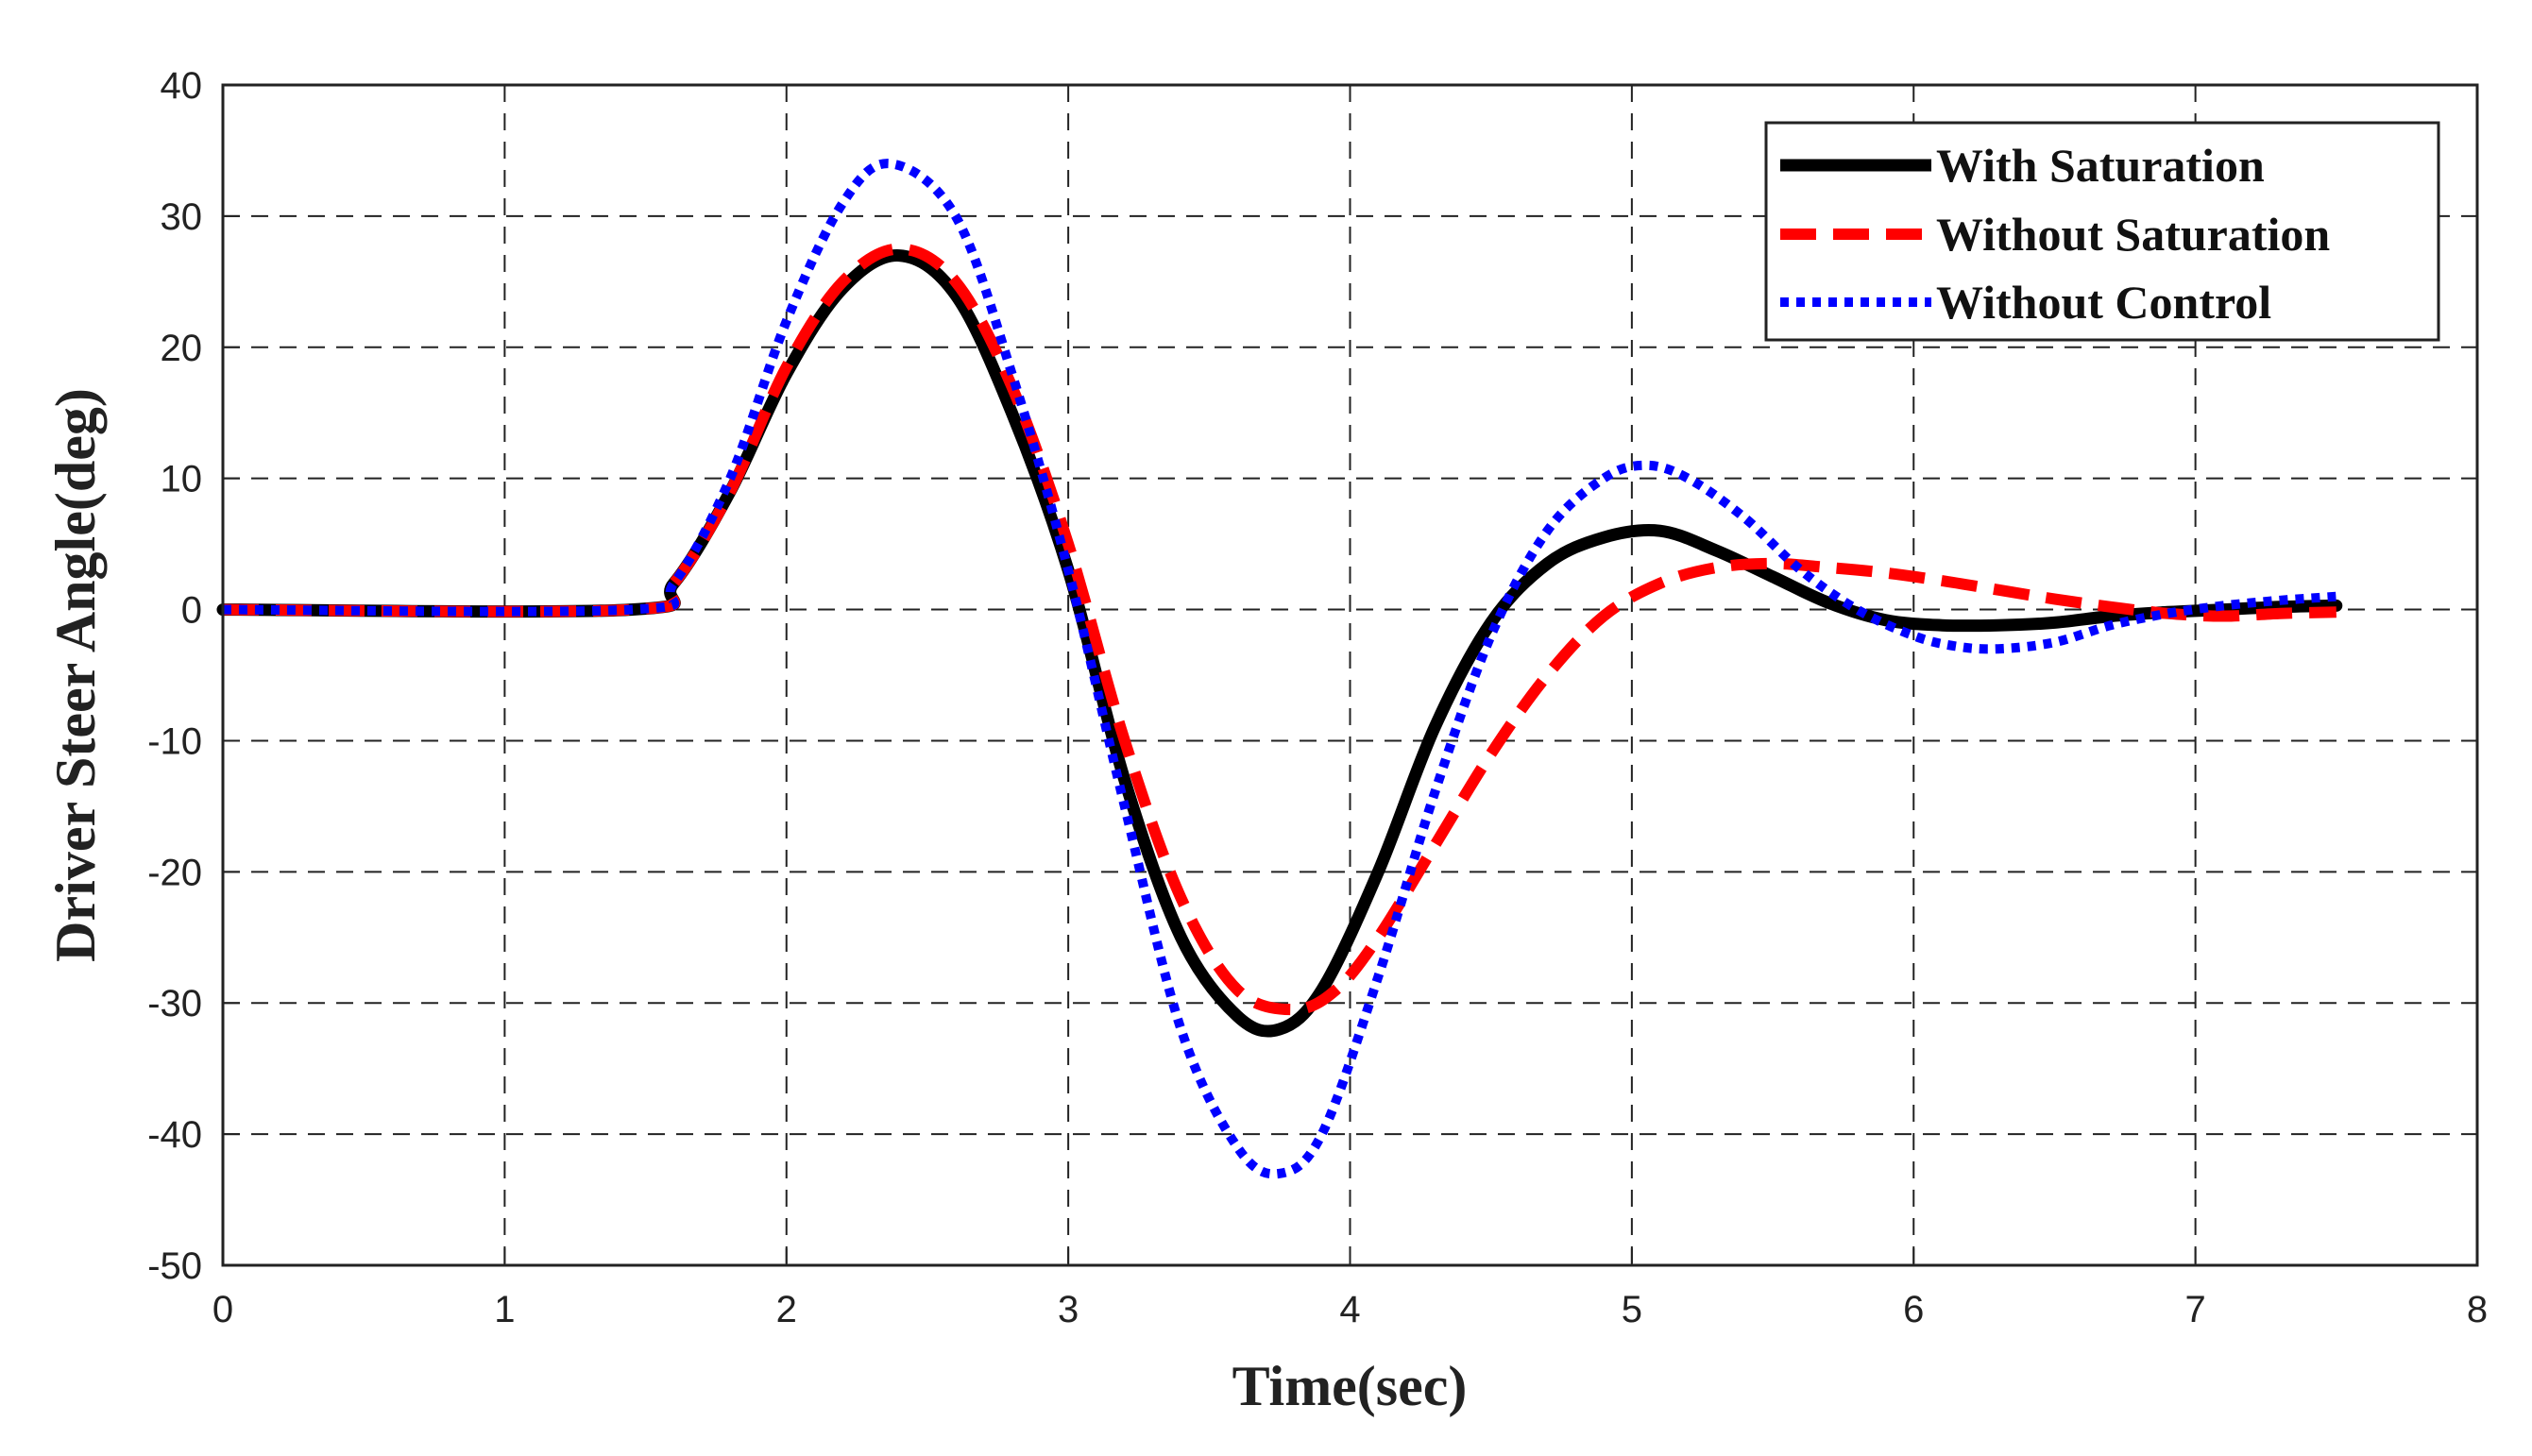 This screenshot has width=2532, height=1456. What do you see at coordinates (786, 1309) in the screenshot?
I see `x-tick-label: 2` at bounding box center [786, 1309].